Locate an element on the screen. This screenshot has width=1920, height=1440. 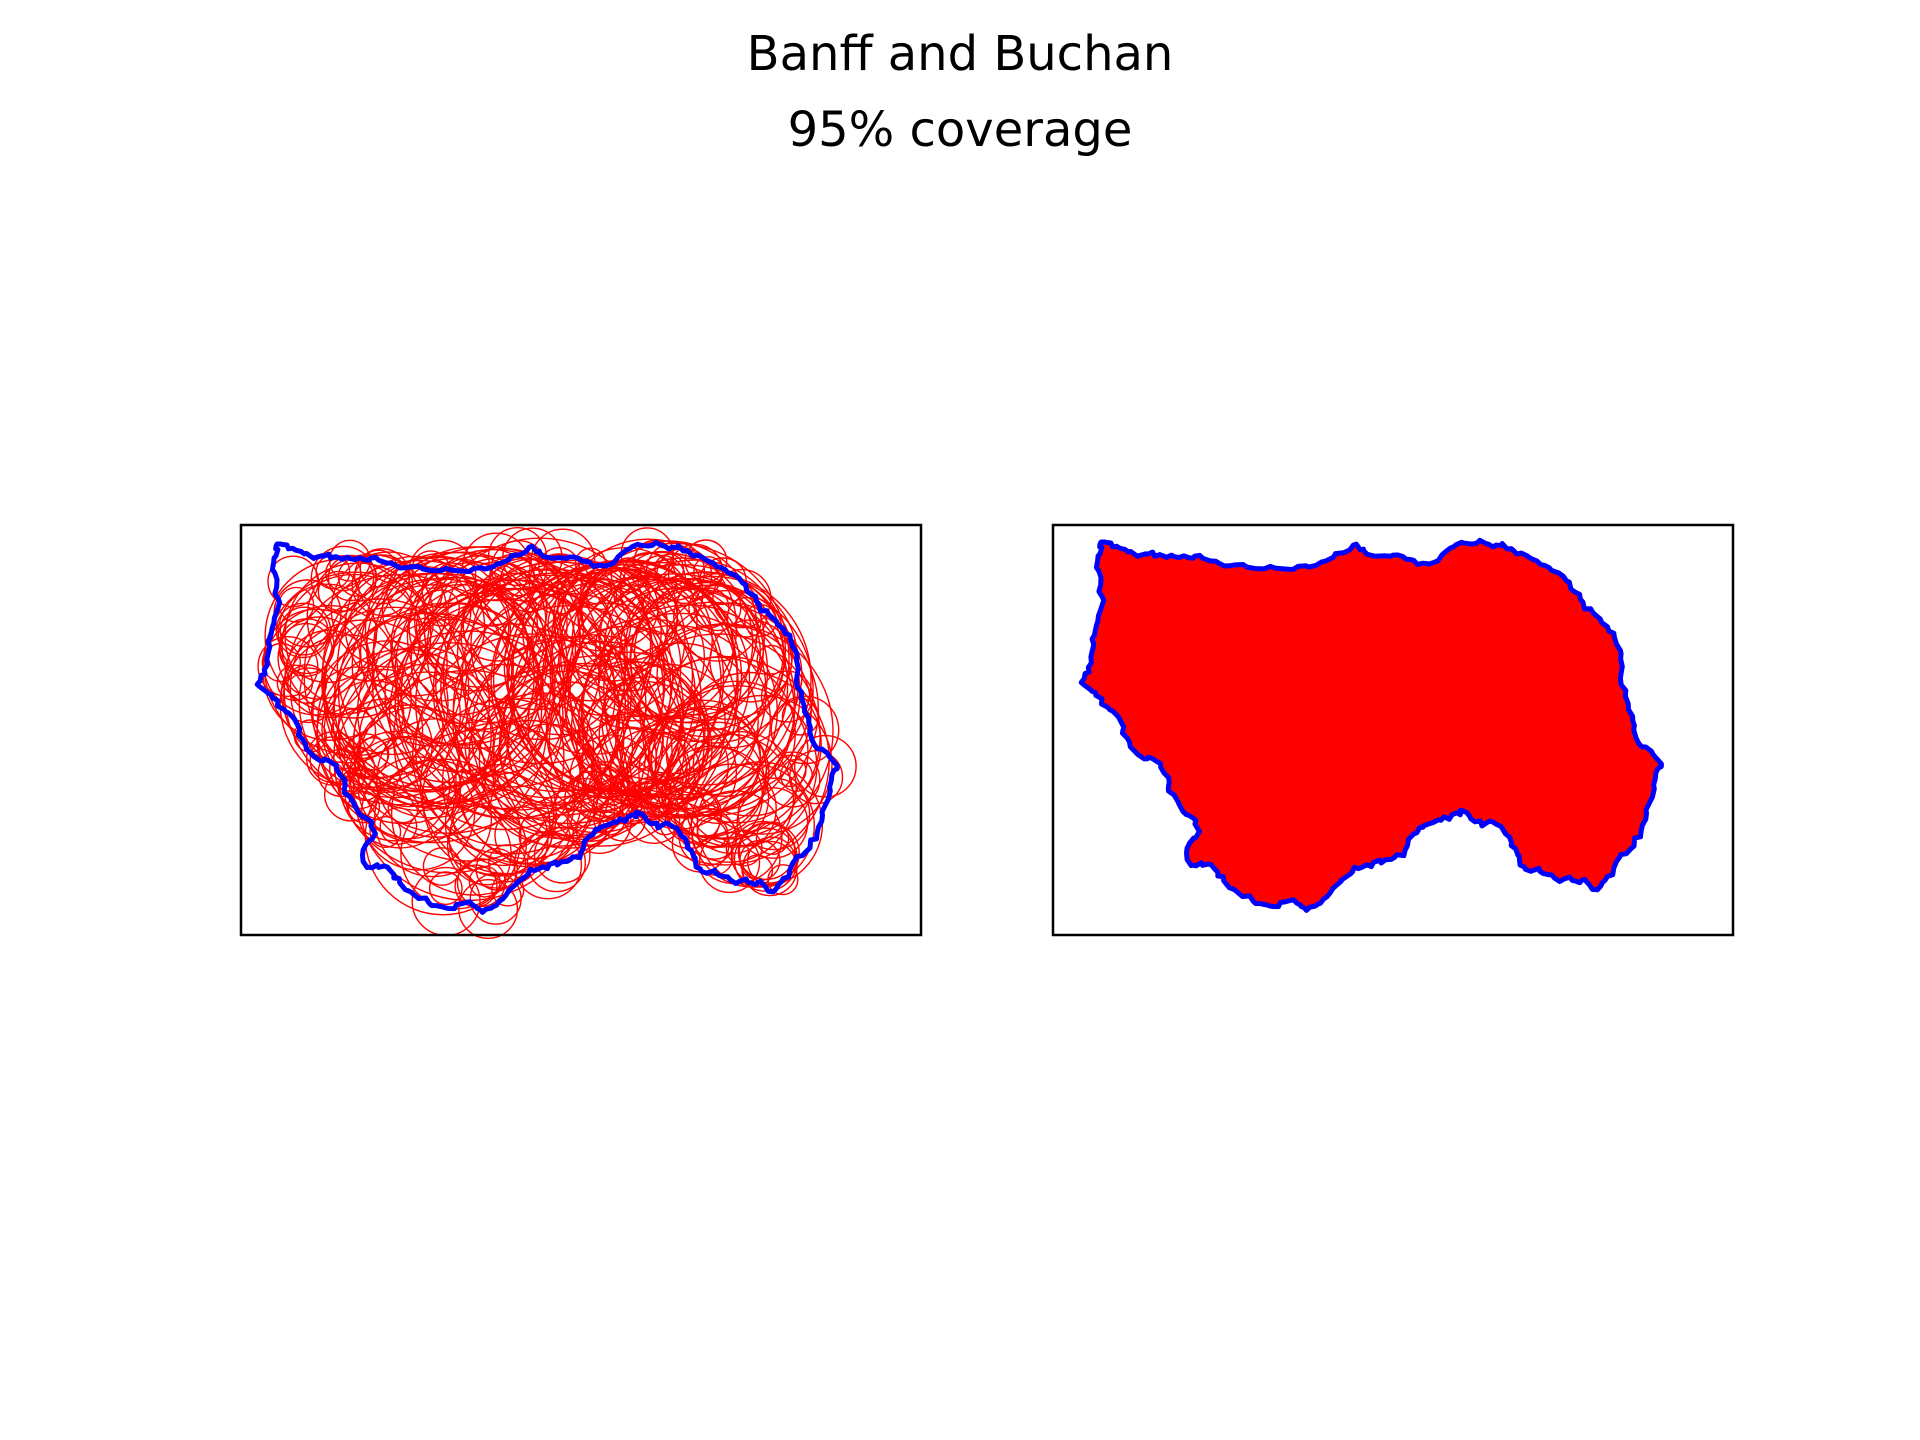
circle-coverage-panel is located at coordinates (581, 731).